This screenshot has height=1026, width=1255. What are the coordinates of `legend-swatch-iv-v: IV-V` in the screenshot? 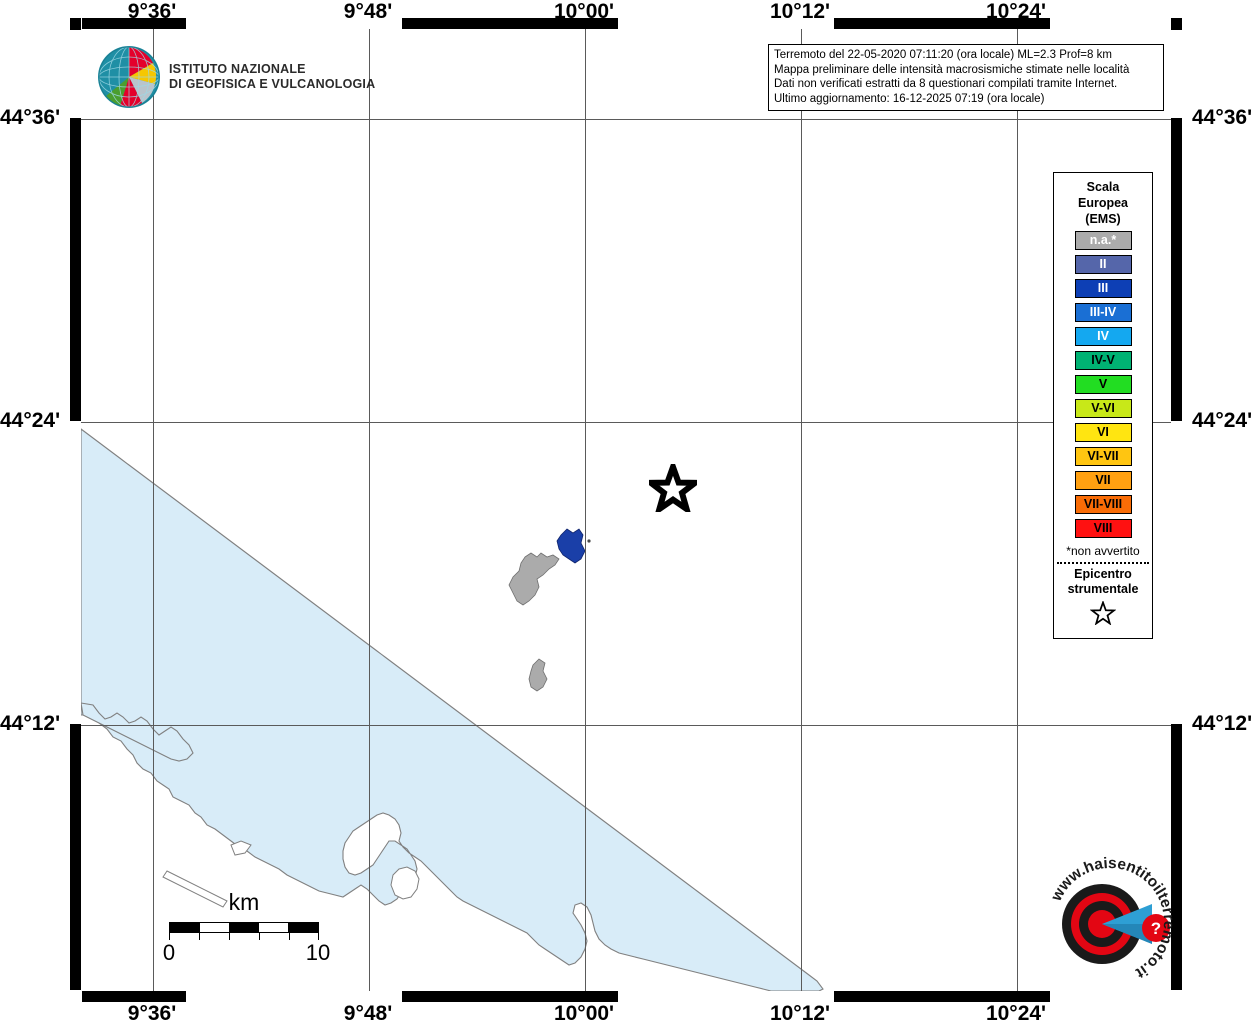 It's located at (1103, 360).